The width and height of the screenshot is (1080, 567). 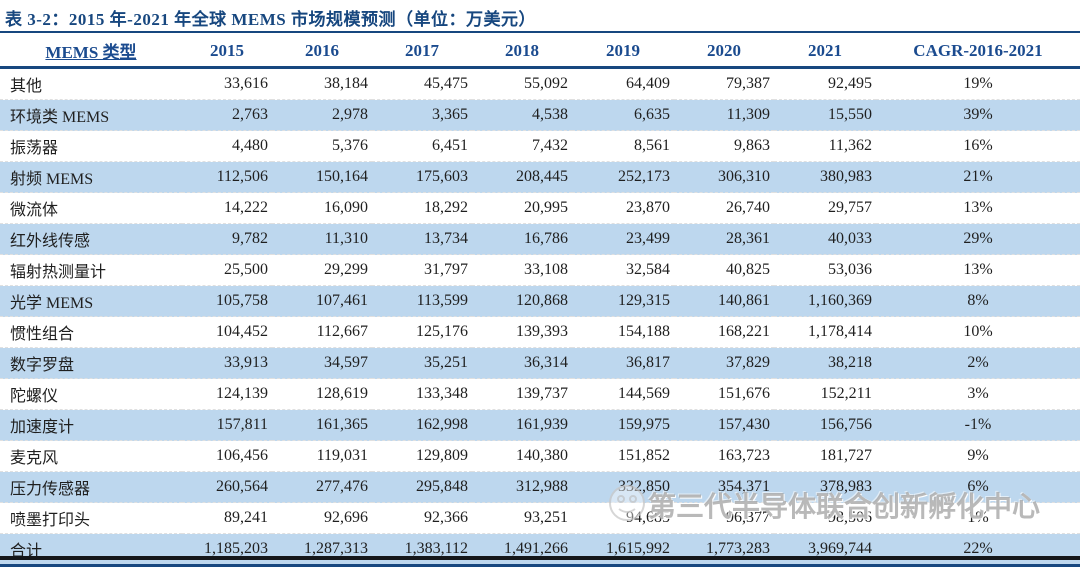 I want to click on column-header: 2017, so click(x=422, y=52).